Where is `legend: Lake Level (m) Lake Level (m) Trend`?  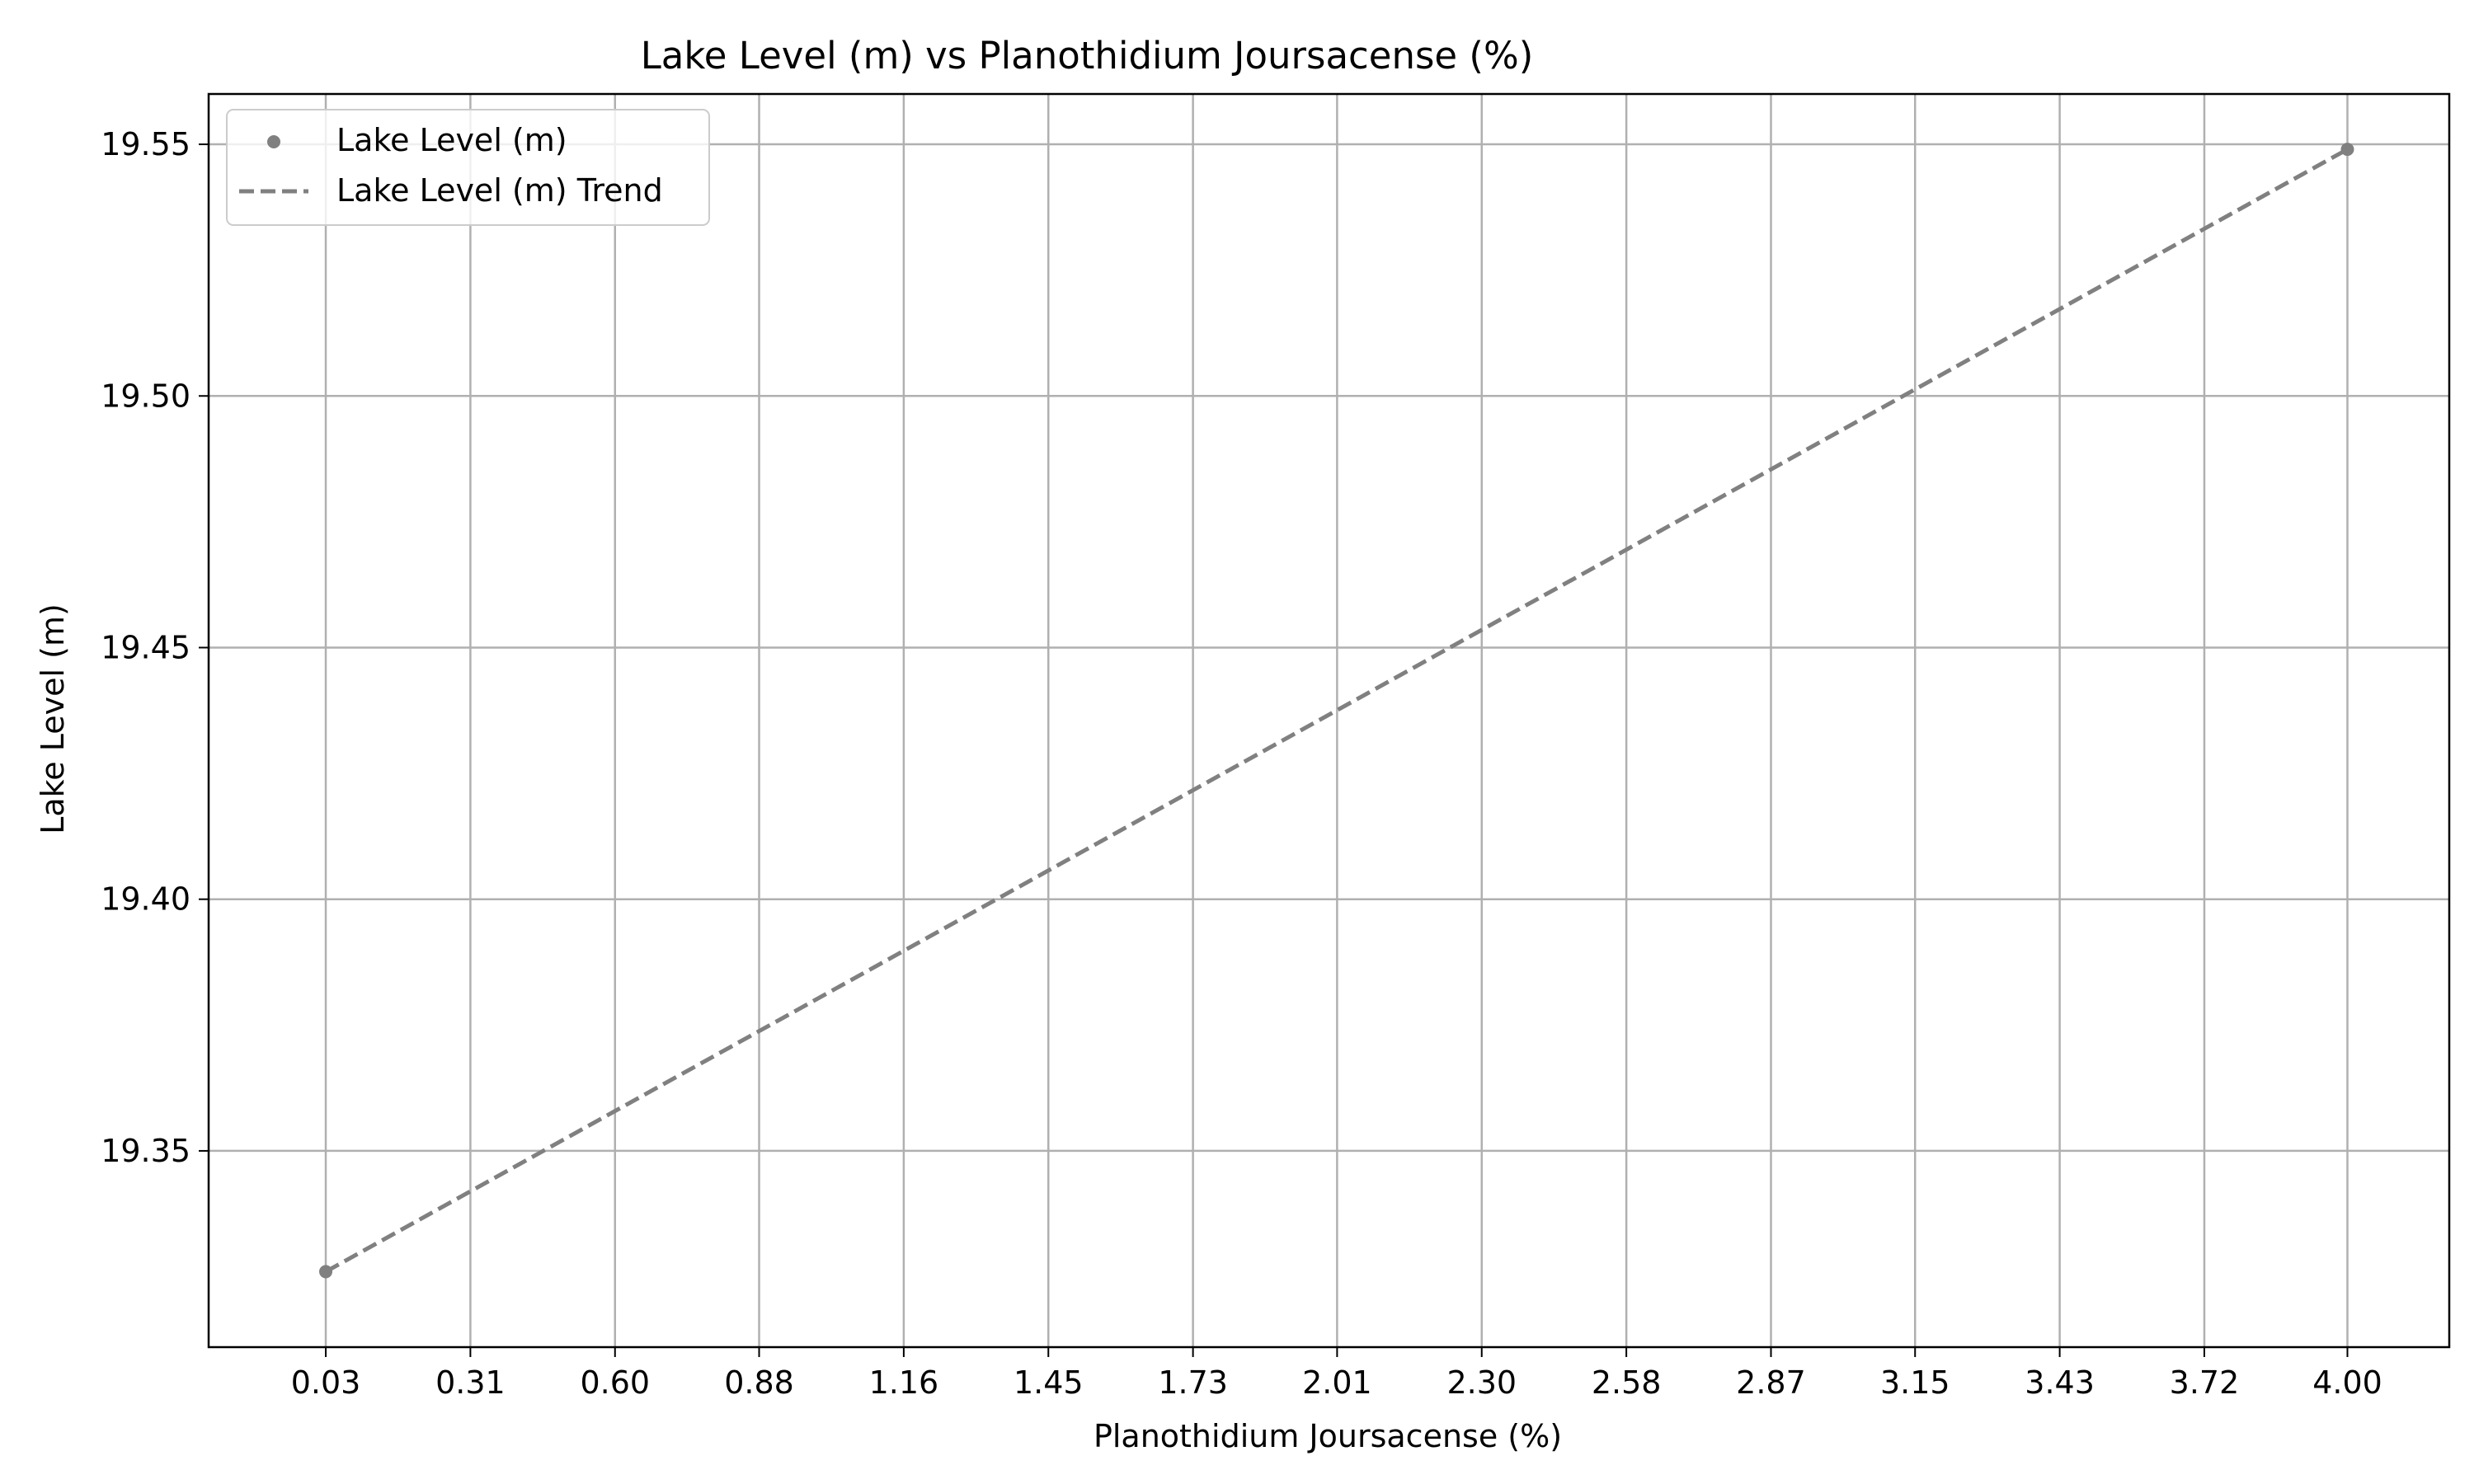
legend: Lake Level (m) Lake Level (m) Trend is located at coordinates (468, 167).